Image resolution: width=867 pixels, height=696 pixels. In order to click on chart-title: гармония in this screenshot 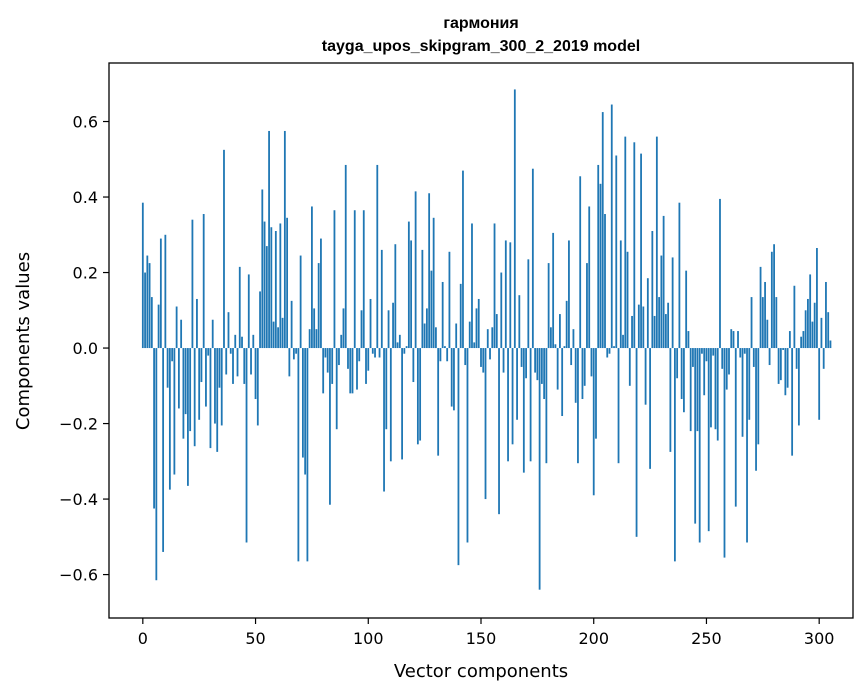, I will do `click(480, 23)`.